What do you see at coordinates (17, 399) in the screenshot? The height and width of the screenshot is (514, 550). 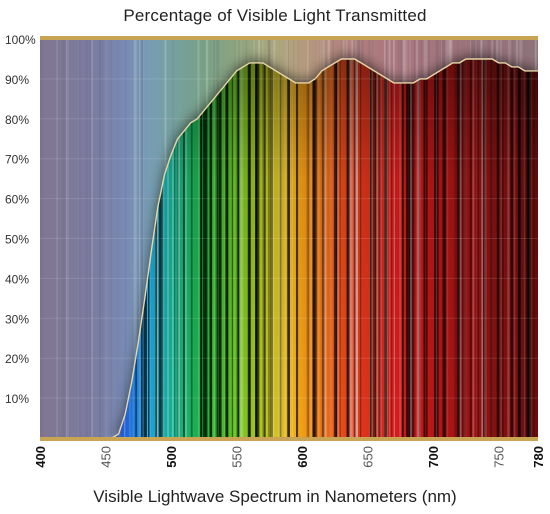 I see `y-tick-label: 10%` at bounding box center [17, 399].